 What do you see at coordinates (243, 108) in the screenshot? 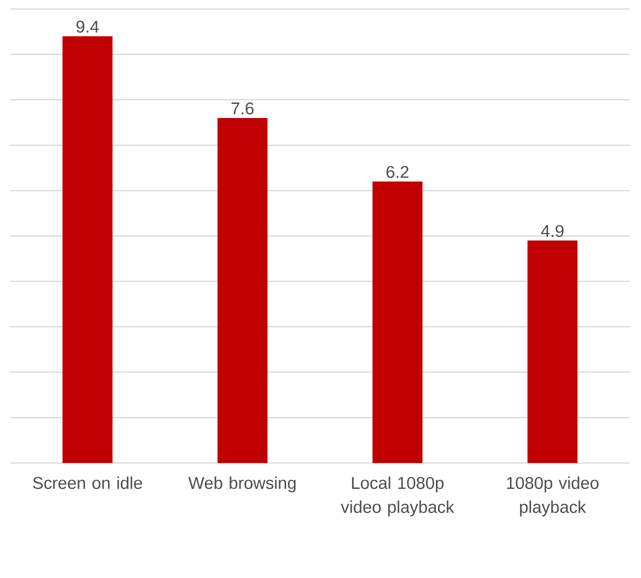
I see `data-label: 7.6` at bounding box center [243, 108].